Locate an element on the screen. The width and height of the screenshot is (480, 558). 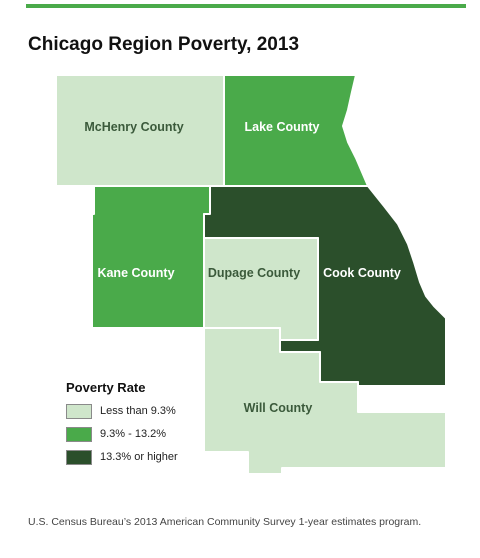
legend-label-high: 13.3% or higher is located at coordinates (139, 457).